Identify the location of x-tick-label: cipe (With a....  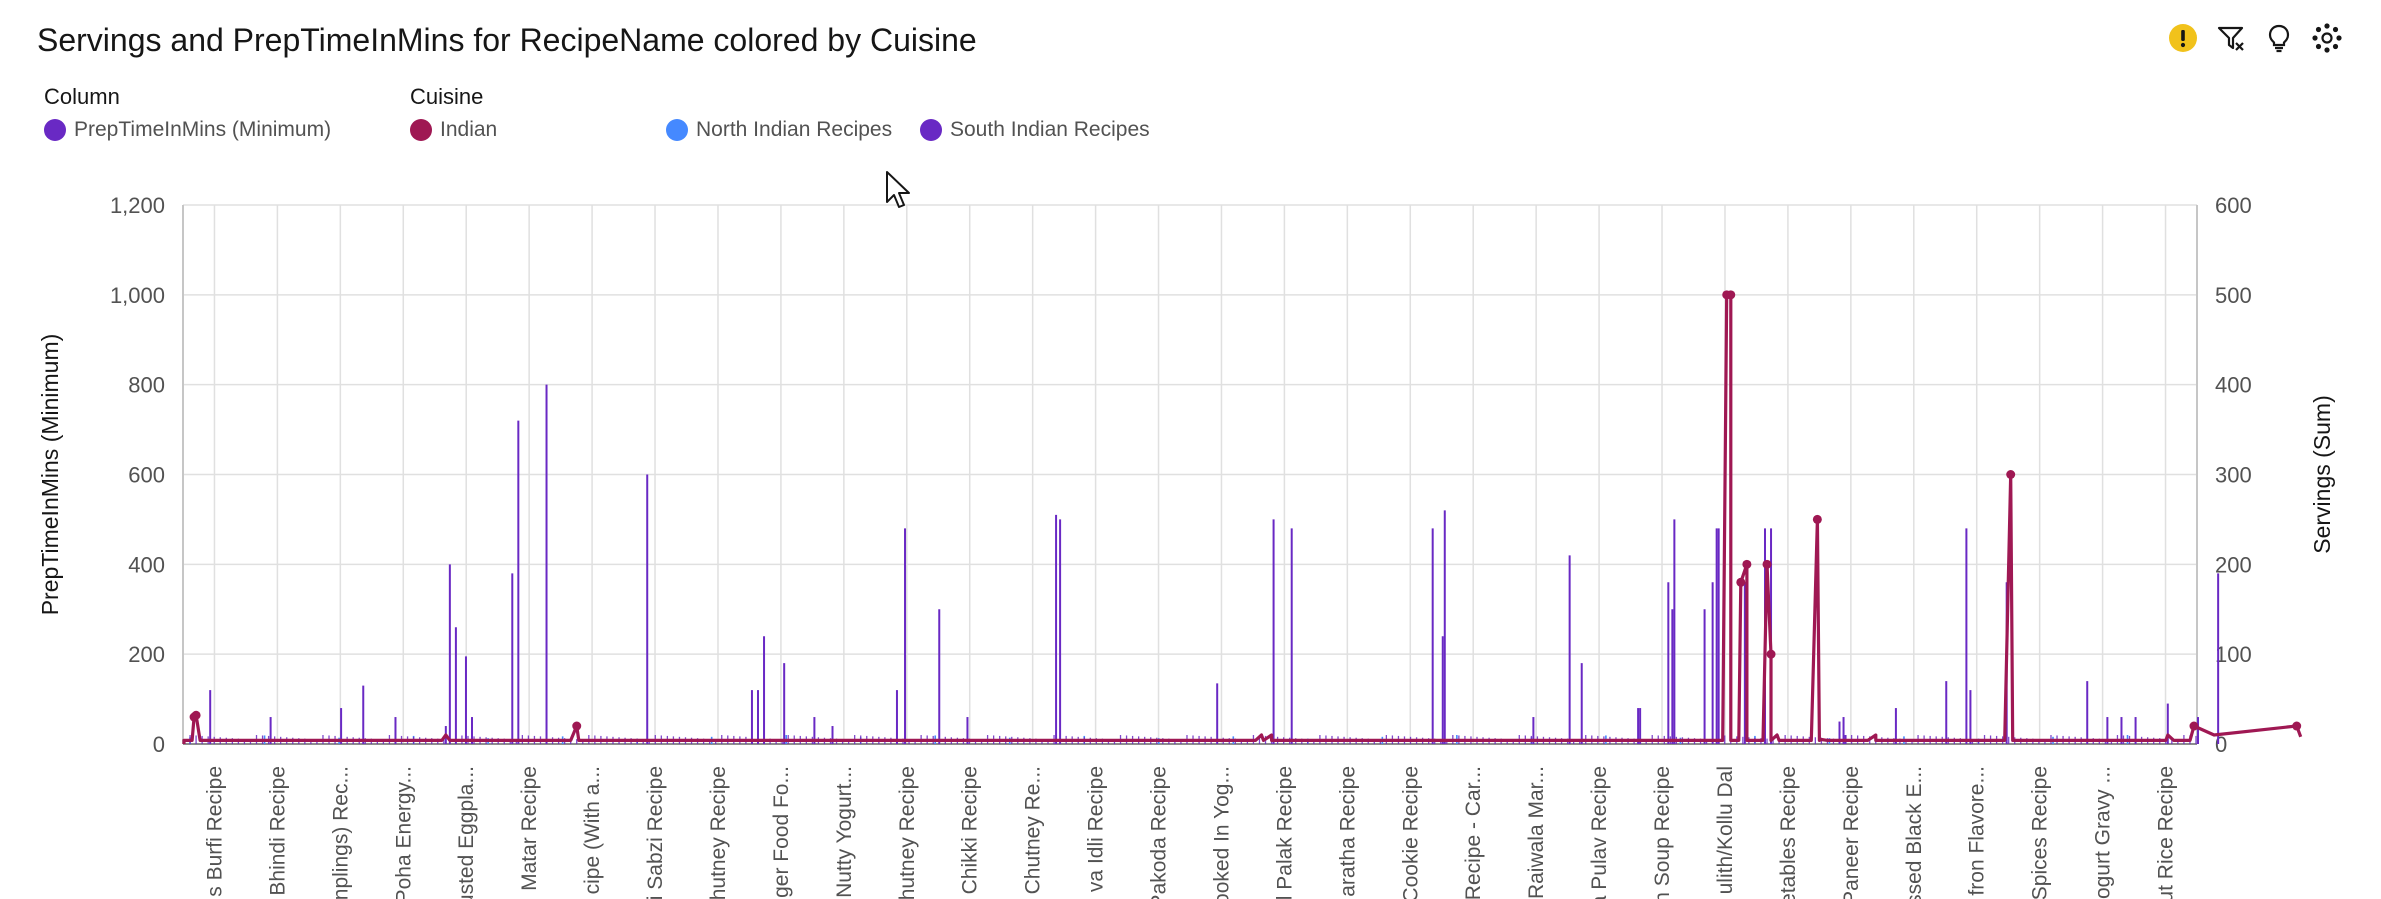
(592, 830).